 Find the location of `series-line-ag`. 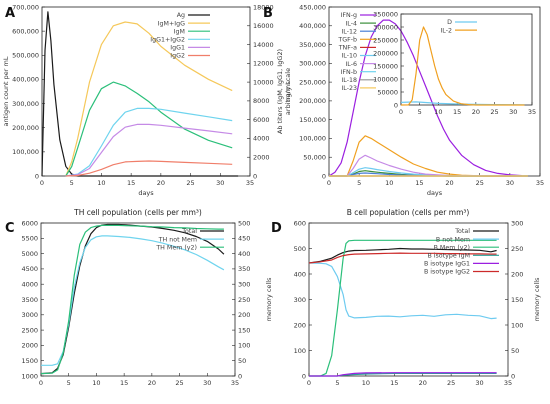

series-line-ag is located at coordinates (140, 94).